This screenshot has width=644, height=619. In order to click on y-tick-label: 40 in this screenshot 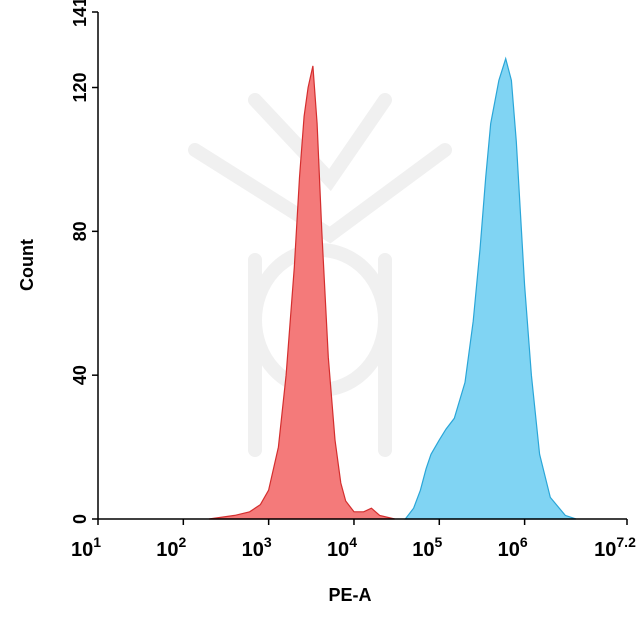, I will do `click(80, 375)`.